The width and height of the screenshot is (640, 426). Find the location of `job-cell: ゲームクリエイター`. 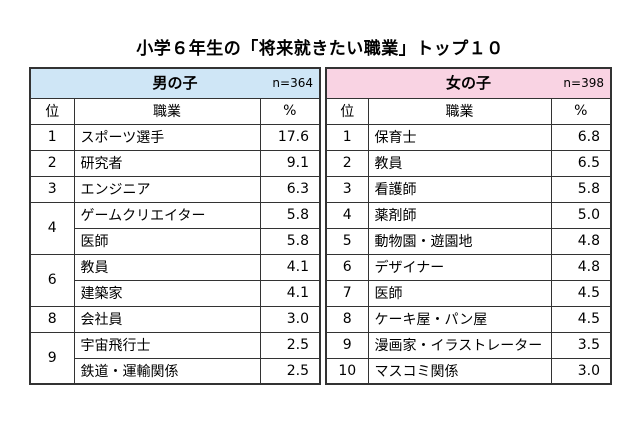

job-cell: ゲームクリエイター is located at coordinates (167, 215).